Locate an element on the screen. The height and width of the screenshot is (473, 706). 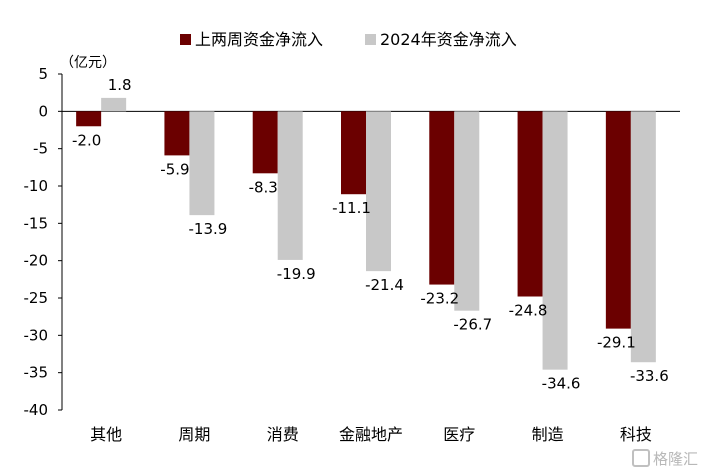
data-label-1-2: -8.3 is located at coordinates (263, 187).